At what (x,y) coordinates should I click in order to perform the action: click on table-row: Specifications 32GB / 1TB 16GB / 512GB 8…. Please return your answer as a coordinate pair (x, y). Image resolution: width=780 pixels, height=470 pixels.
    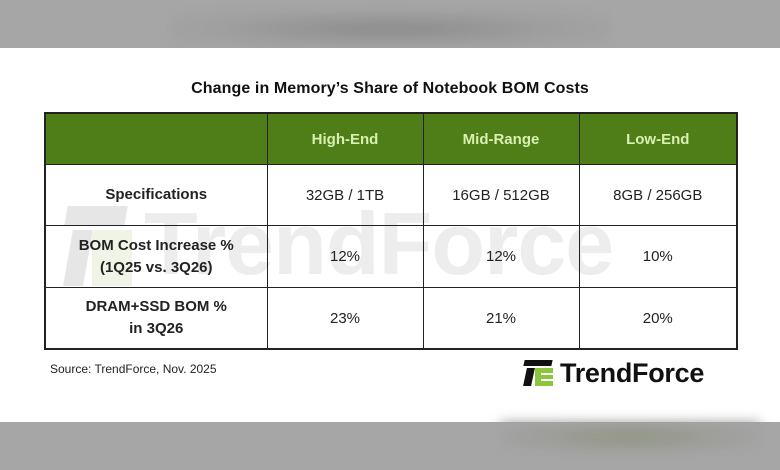
    Looking at the image, I should click on (391, 195).